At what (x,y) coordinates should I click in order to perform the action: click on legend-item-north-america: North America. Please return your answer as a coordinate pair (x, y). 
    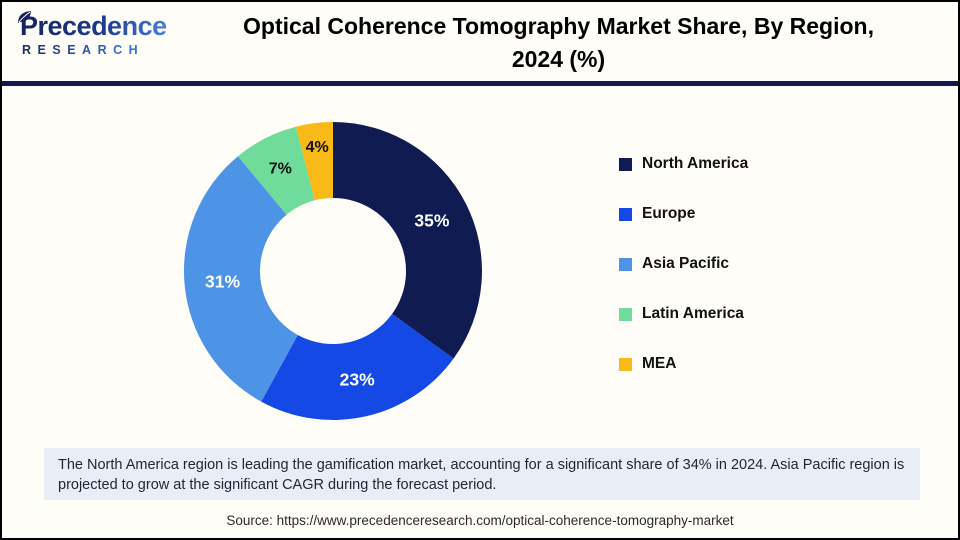
    Looking at the image, I should click on (683, 164).